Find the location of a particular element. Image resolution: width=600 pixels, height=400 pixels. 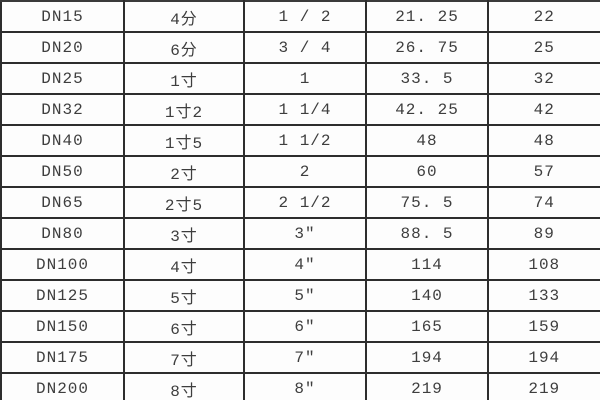

cell-inch-size: 1 1/2 is located at coordinates (305, 140).